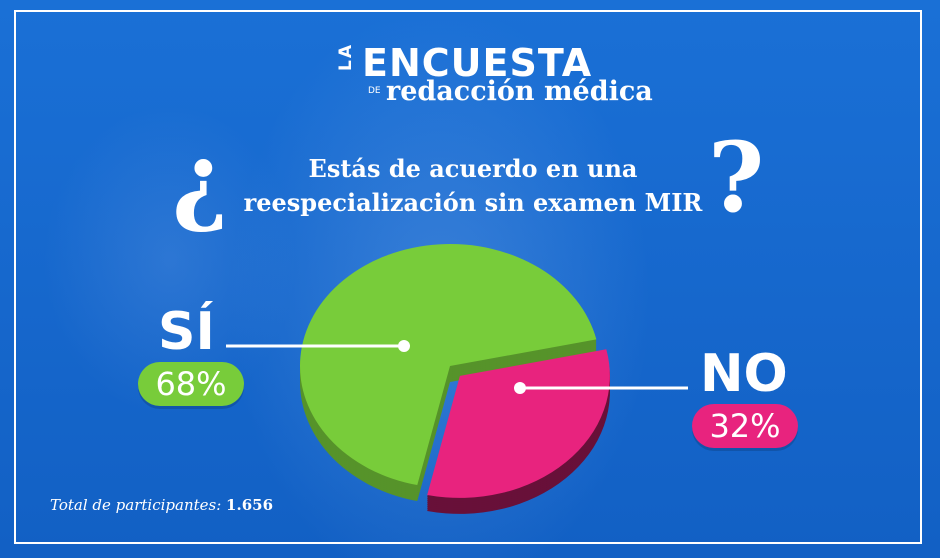  Describe the element at coordinates (250, 505) in the screenshot. I see `participants-count: 1.656` at that location.